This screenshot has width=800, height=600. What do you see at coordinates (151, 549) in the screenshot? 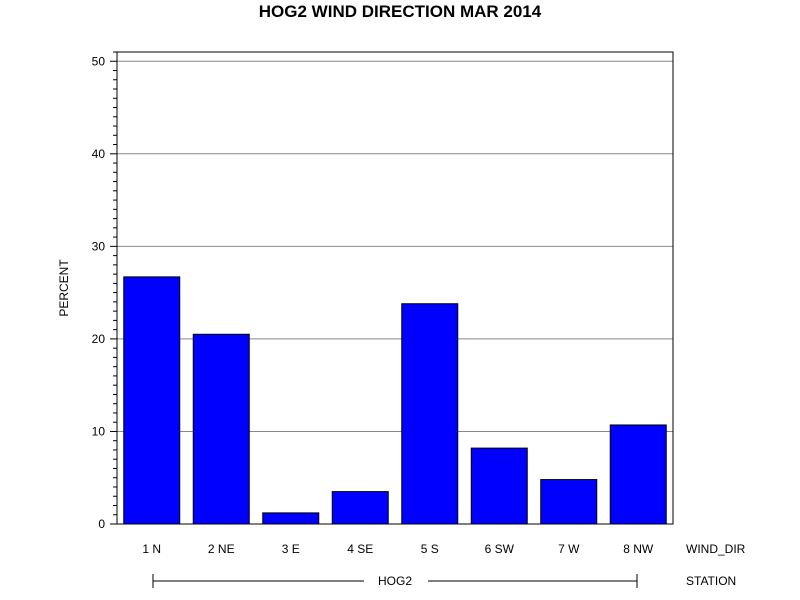
I see `x-tick-label: 1 N` at bounding box center [151, 549].